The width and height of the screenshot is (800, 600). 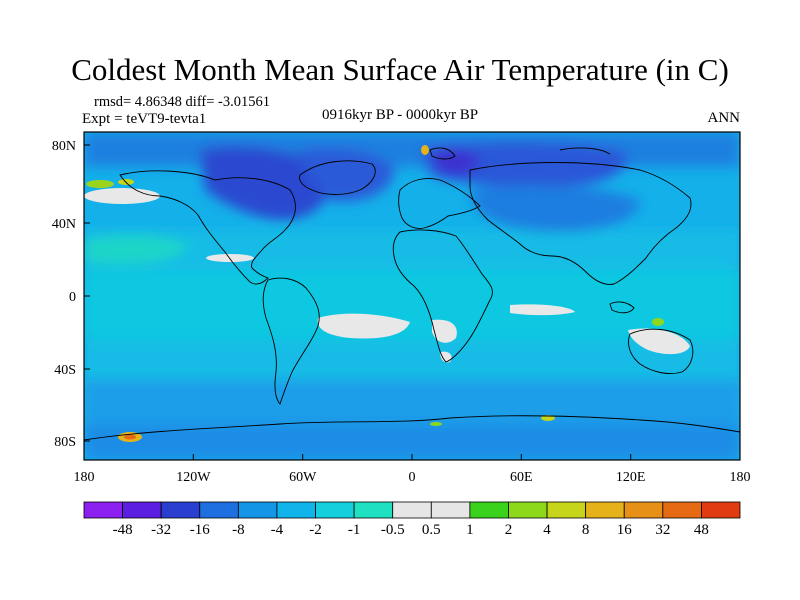 What do you see at coordinates (412, 519) in the screenshot?
I see `colorbar: -48 -32 -16 -8 -4 -2 -1 -0.5 0.5 1 2 4 8 16 32 48` at bounding box center [412, 519].